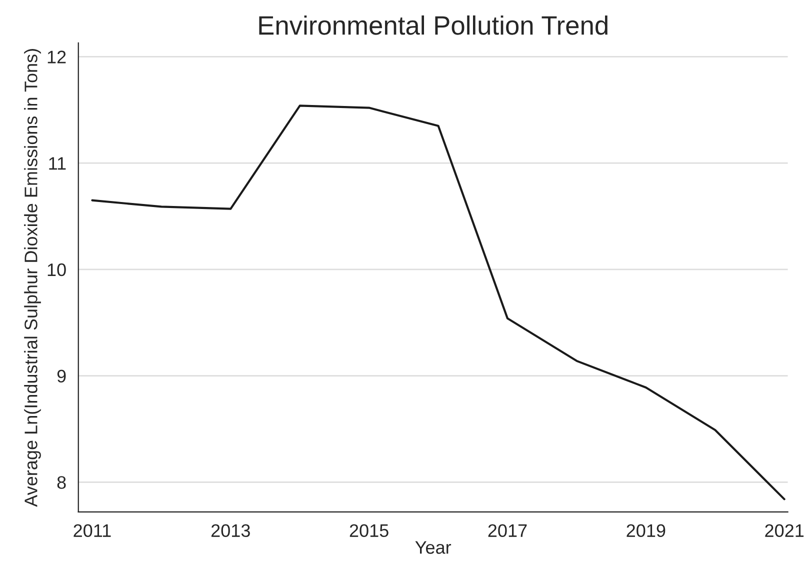  I want to click on x-tick-label: 2015, so click(369, 531).